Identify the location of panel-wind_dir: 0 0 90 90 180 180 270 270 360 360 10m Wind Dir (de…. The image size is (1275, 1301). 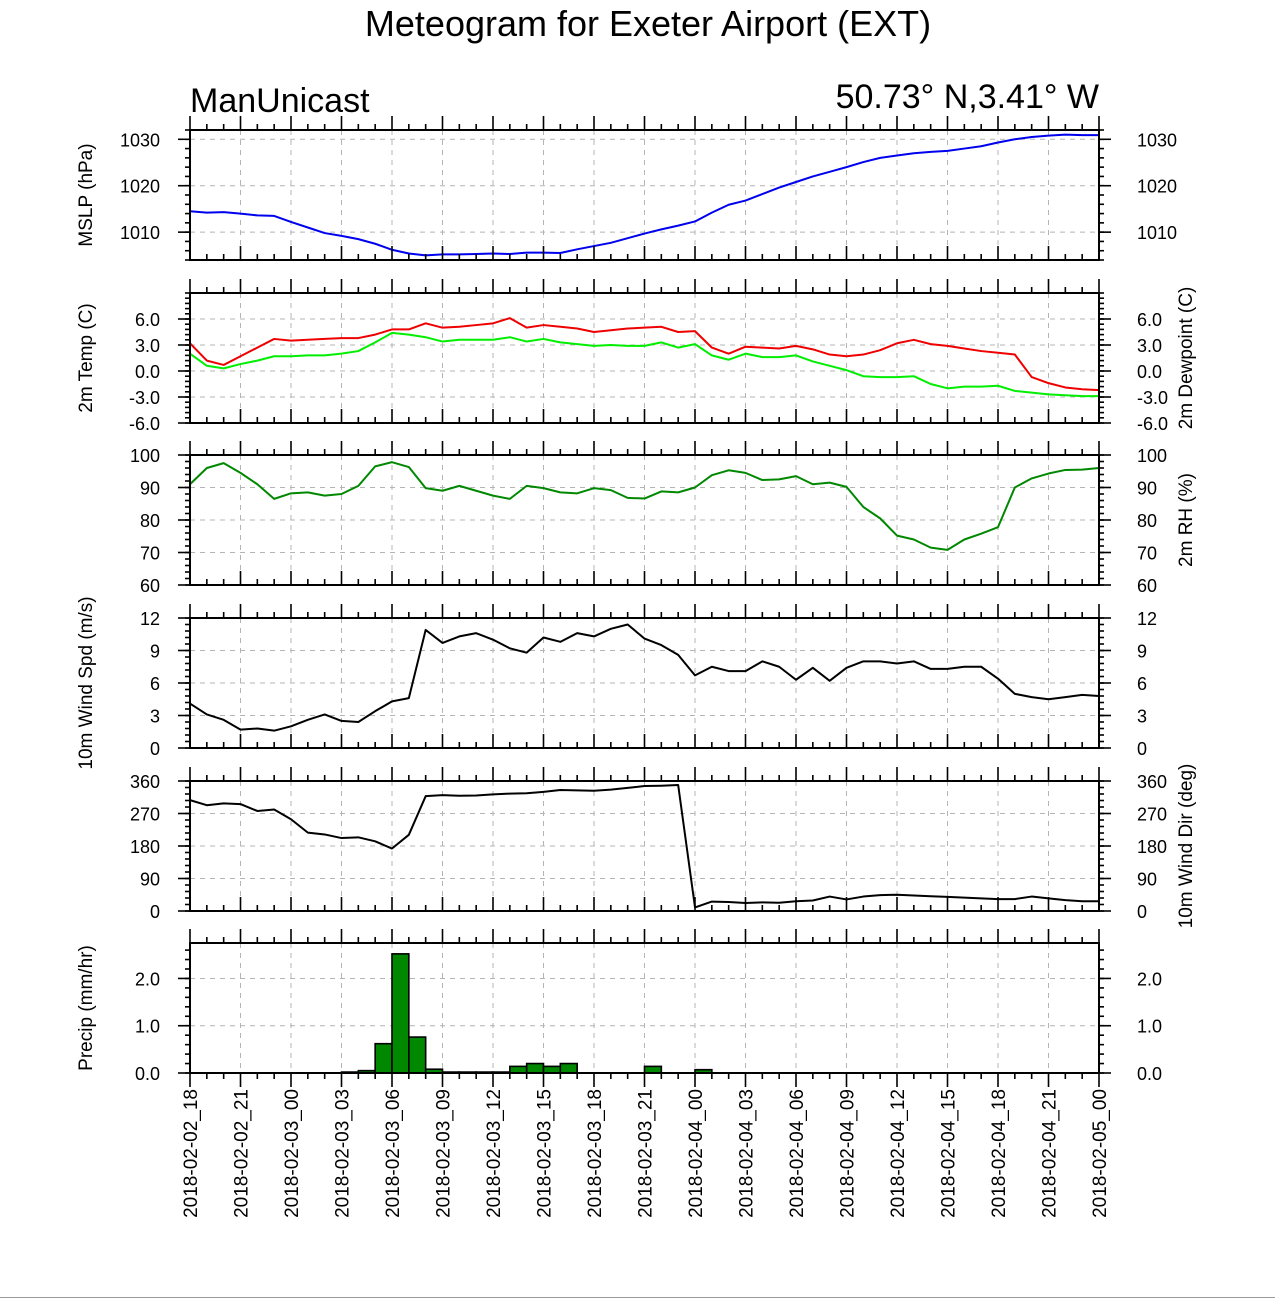
(663, 846).